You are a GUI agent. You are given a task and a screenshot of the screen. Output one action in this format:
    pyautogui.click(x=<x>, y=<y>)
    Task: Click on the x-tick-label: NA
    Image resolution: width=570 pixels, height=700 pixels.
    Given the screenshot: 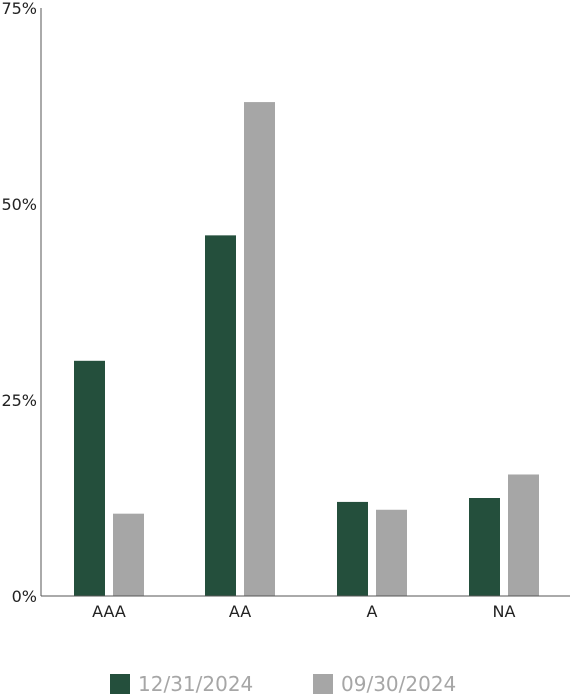 What is the action you would take?
    pyautogui.click(x=504, y=611)
    